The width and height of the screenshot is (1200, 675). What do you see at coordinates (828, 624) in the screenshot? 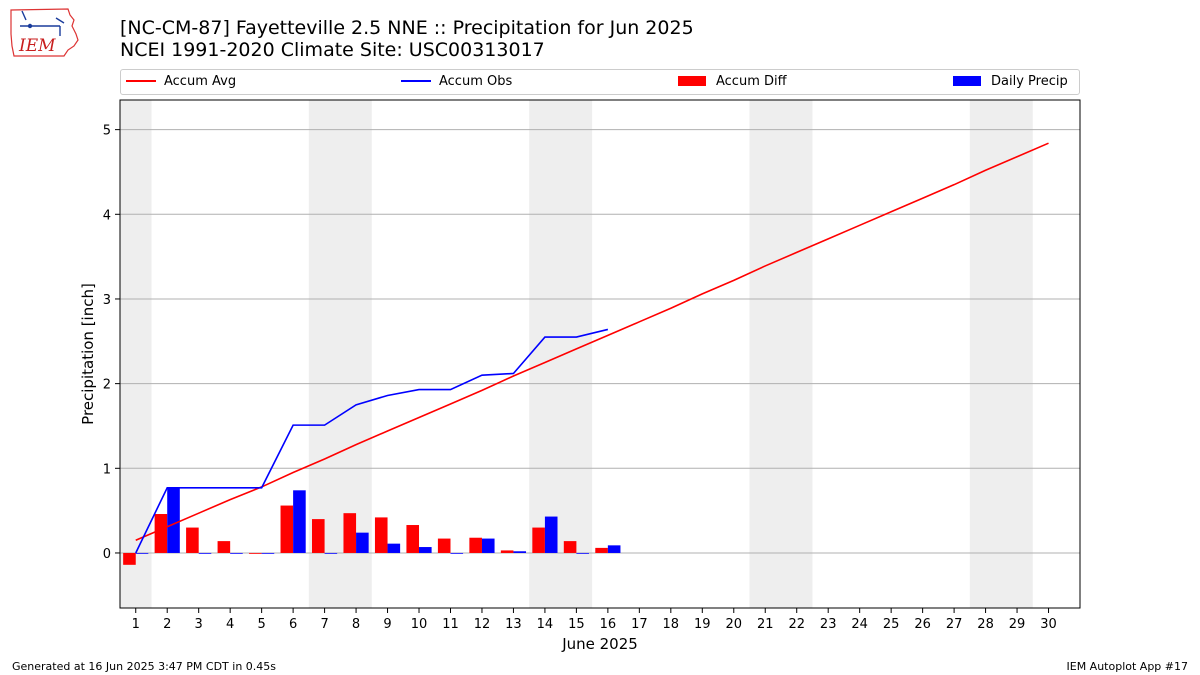
I see `x-tick-label-23: 23` at bounding box center [828, 624].